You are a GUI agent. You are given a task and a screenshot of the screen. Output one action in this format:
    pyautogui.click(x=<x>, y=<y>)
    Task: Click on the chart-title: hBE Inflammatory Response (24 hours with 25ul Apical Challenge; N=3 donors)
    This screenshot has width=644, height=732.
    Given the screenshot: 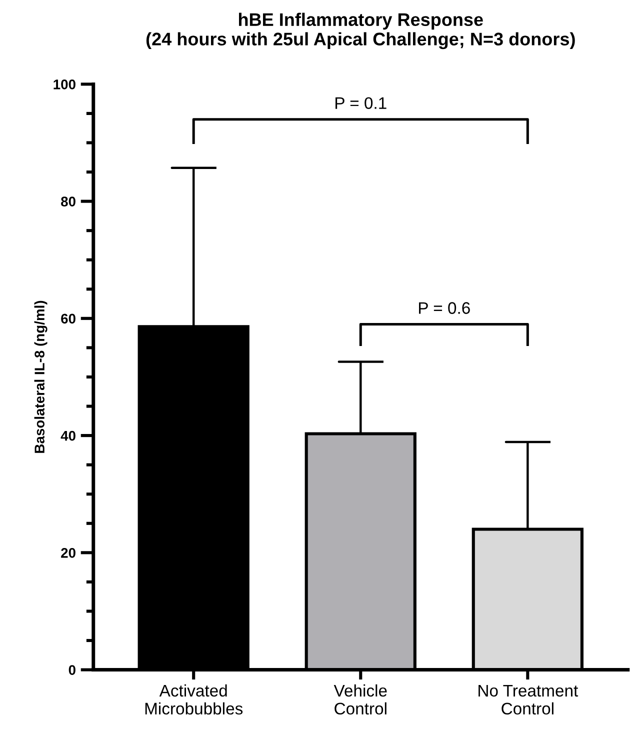 What is the action you would take?
    pyautogui.click(x=360, y=31)
    